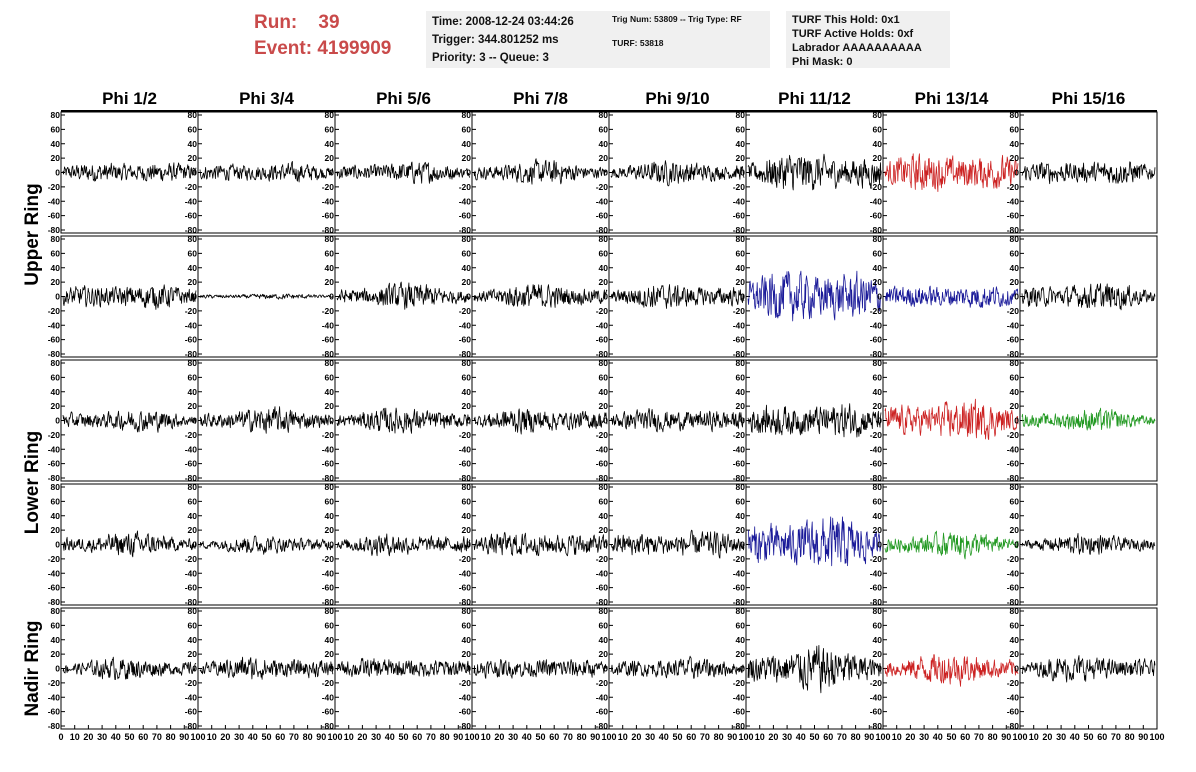 The image size is (1196, 772). I want to click on ytick-label-r2-c8--80: -80, so click(1013, 354).